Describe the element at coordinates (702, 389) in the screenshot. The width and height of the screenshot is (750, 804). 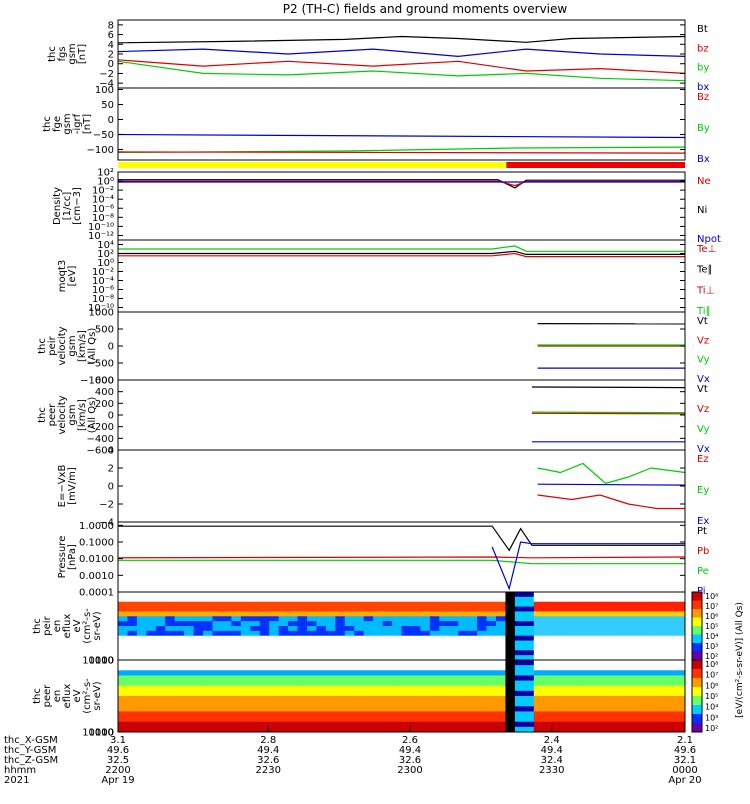
I see `legend-entry-Vt: Vt` at that location.